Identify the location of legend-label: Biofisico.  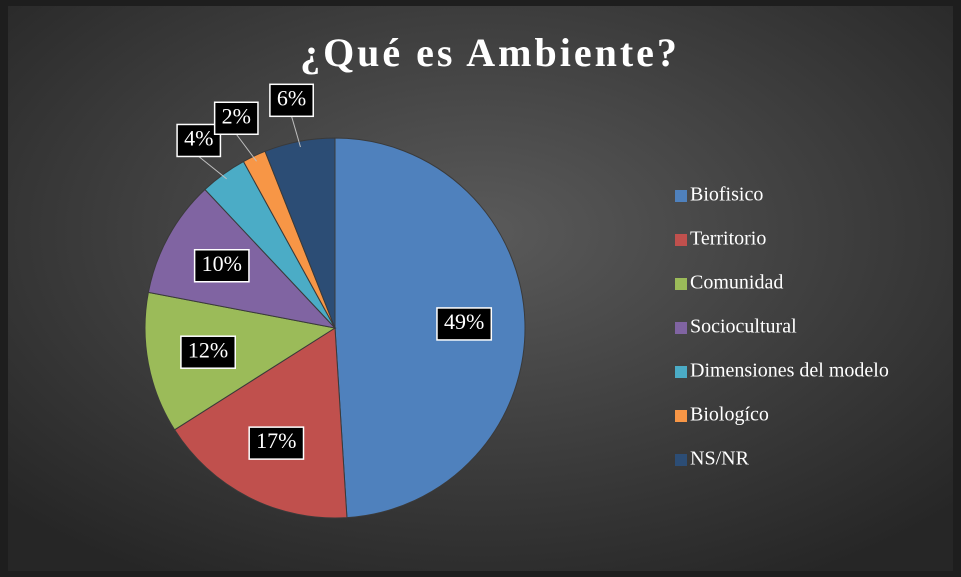
(726, 195).